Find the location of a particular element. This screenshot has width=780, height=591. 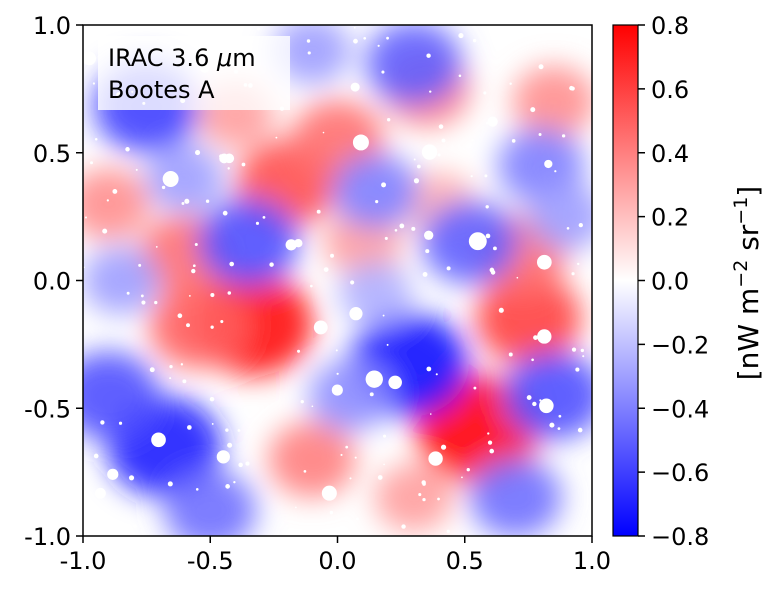

colorbar-gradient is located at coordinates (625, 280).